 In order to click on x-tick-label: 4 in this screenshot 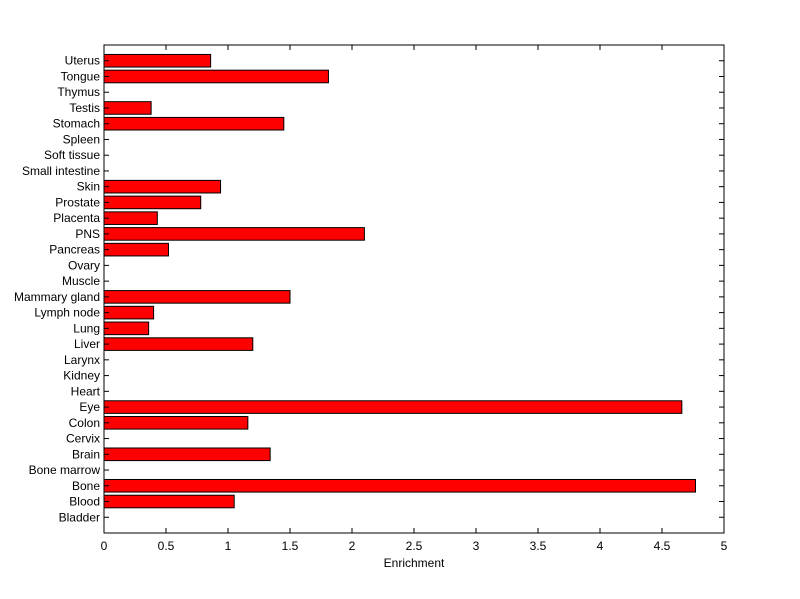, I will do `click(600, 546)`.